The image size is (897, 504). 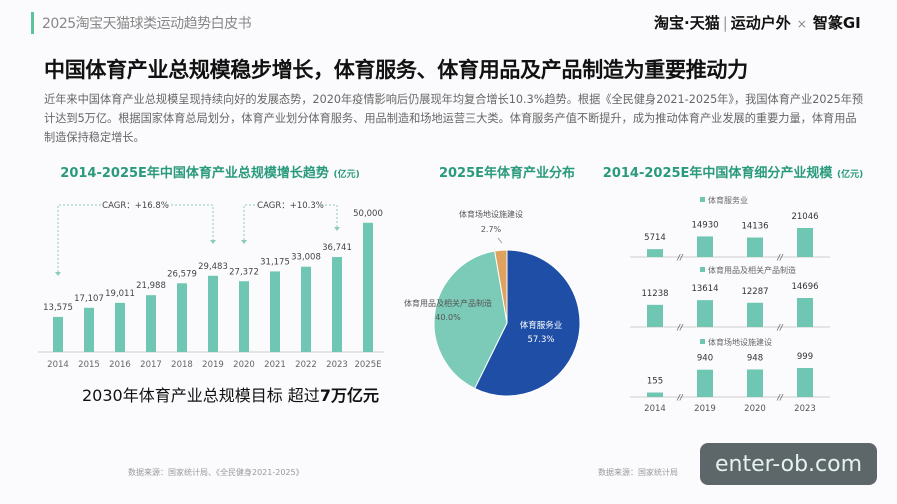 What do you see at coordinates (755, 409) in the screenshot?
I see `chart3-tick-label: 2020` at bounding box center [755, 409].